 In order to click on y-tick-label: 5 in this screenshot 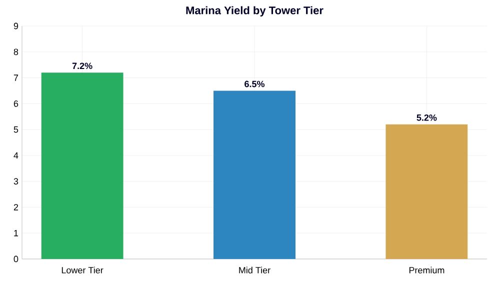, I will do `click(16, 129)`.